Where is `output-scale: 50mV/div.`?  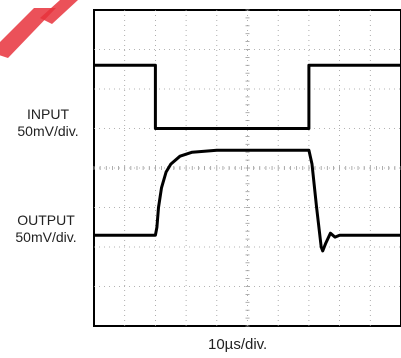
output-scale: 50mV/div. is located at coordinates (46, 237).